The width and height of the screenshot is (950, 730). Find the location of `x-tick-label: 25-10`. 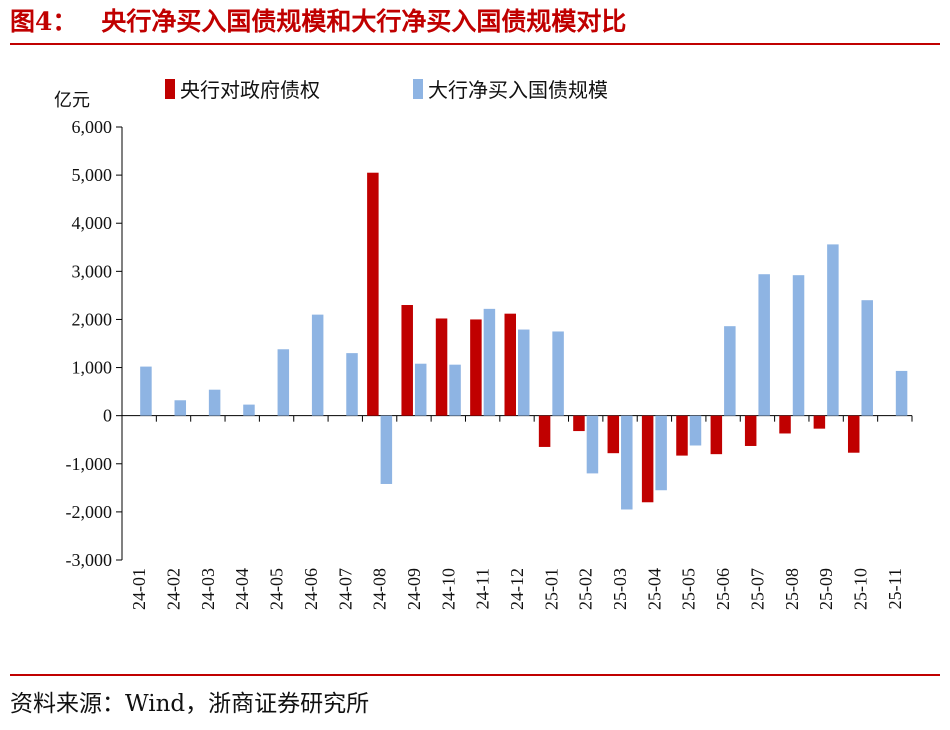

x-tick-label: 25-10 is located at coordinates (860, 589).